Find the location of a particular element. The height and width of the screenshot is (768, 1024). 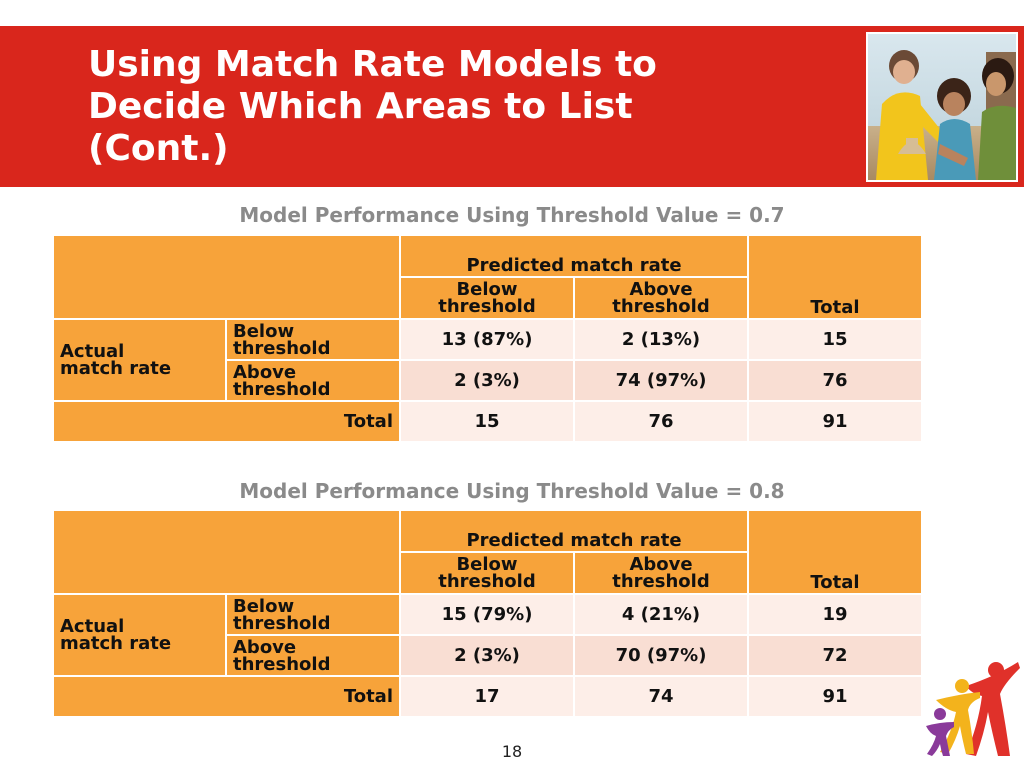

family-logo is located at coordinates (974, 708).